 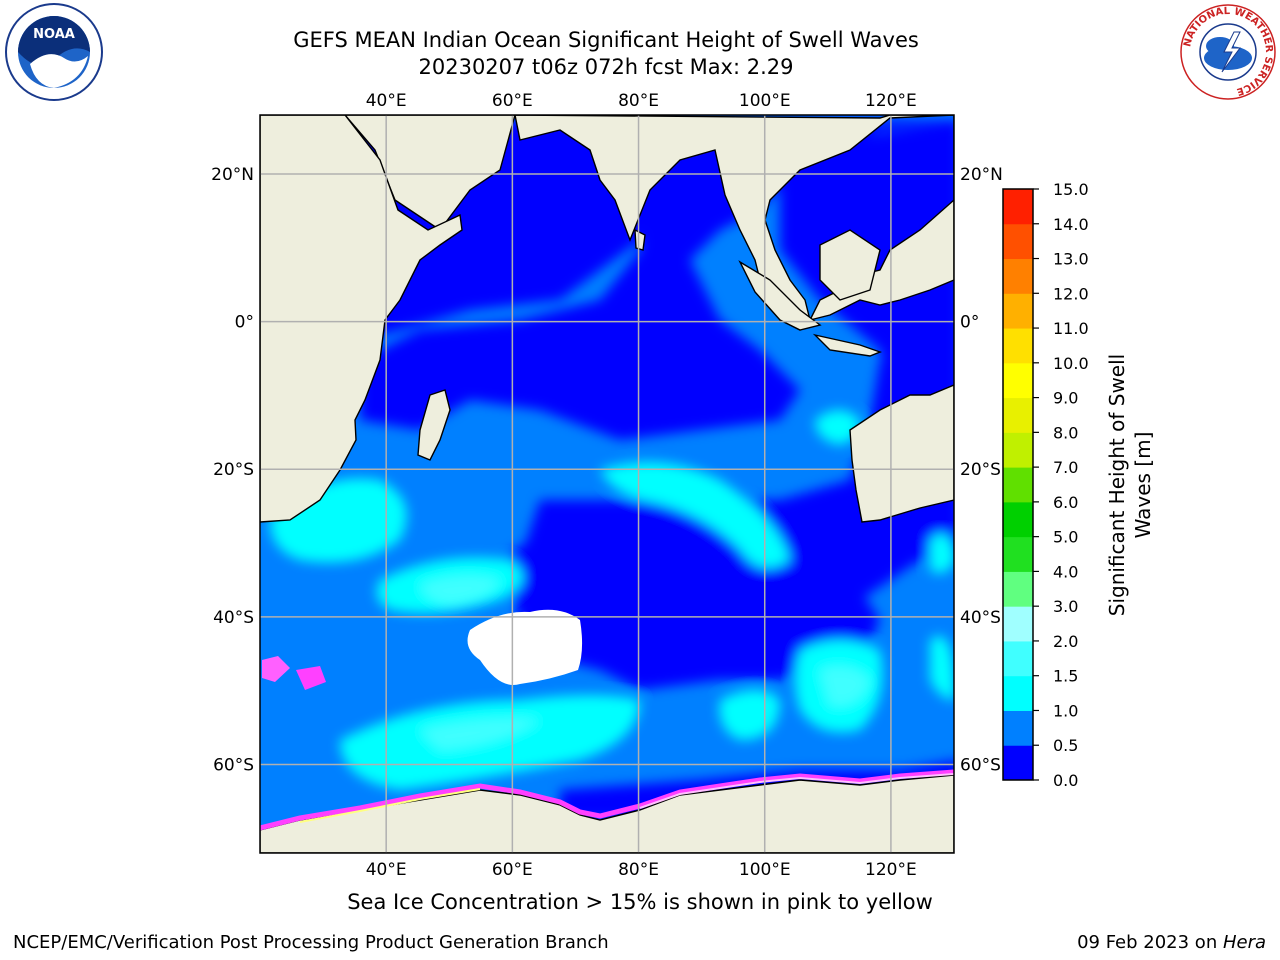 I want to click on colorbar-tick-label: 11.0, so click(x=1071, y=328).